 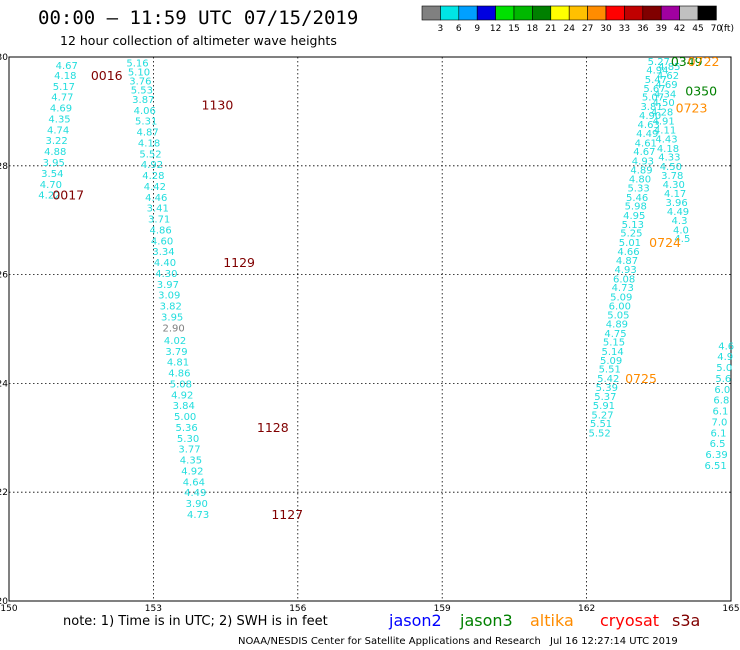 What do you see at coordinates (676, 203) in the screenshot?
I see `swh-value-label: 3.96` at bounding box center [676, 203].